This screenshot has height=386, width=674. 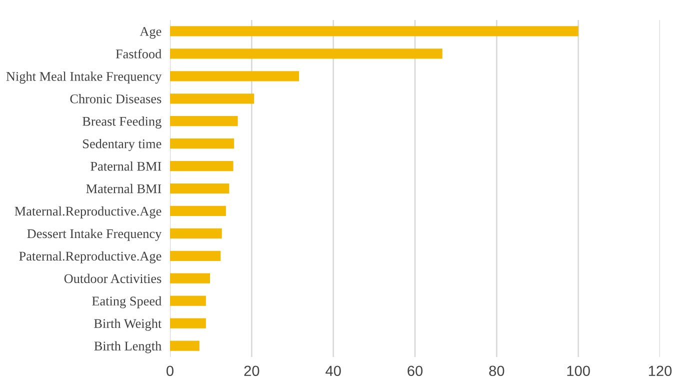 I want to click on y-tick-label: Sedentary time, so click(x=122, y=144).